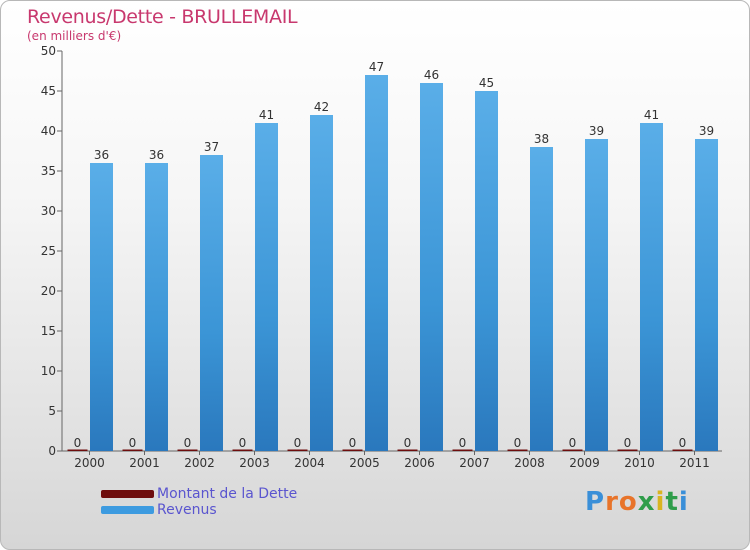  Describe the element at coordinates (48, 171) in the screenshot. I see `y-tick-label: 35` at that location.